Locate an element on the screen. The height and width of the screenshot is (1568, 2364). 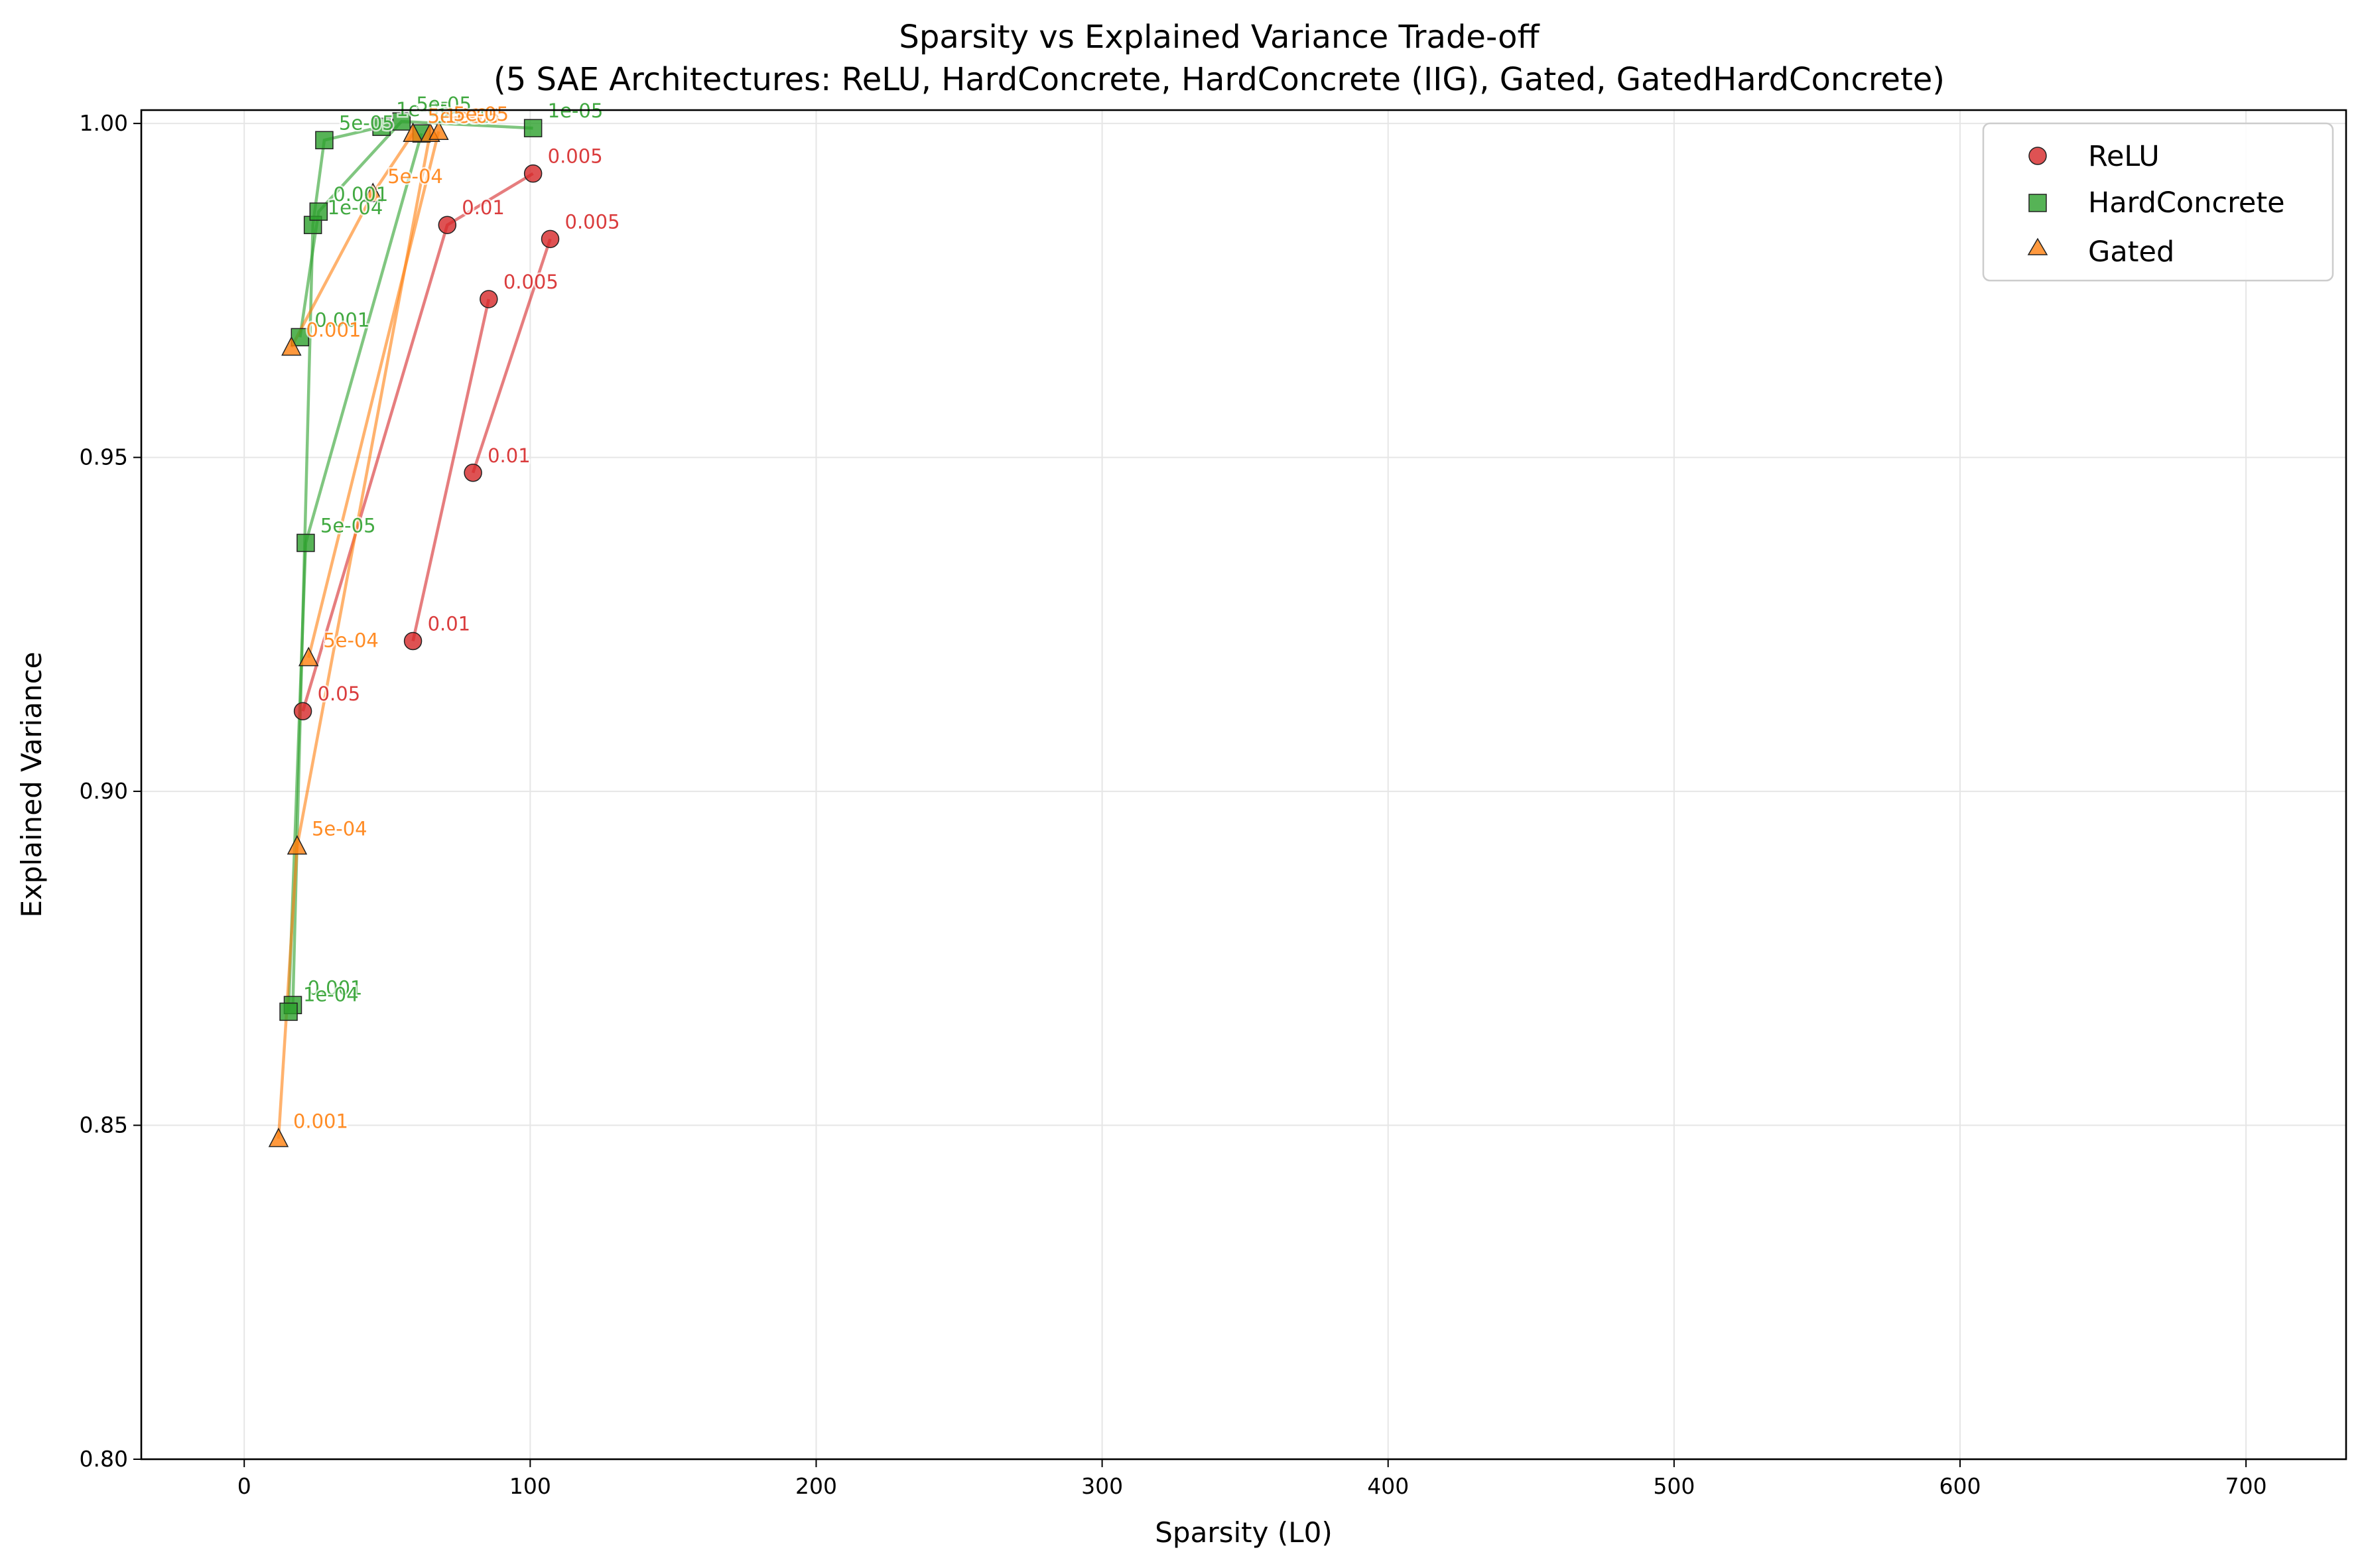
y-axis-label: Explained Variance is located at coordinates (31, 784).